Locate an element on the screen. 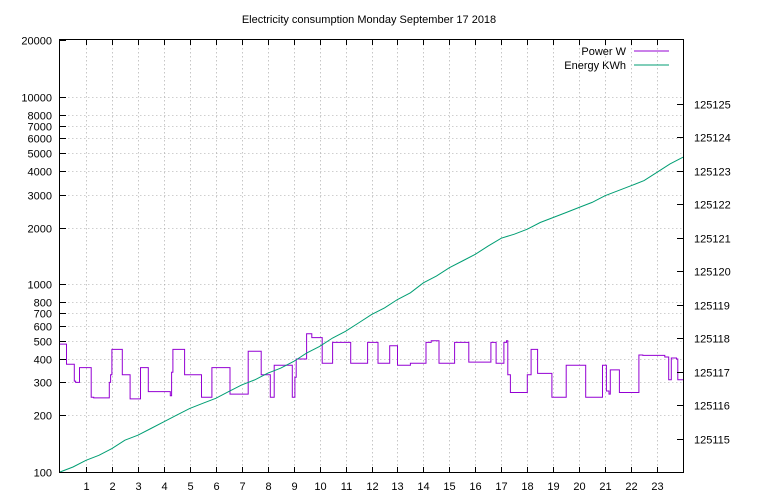 This screenshot has height=500, width=768. y2-tick-label: 125121 is located at coordinates (712, 240).